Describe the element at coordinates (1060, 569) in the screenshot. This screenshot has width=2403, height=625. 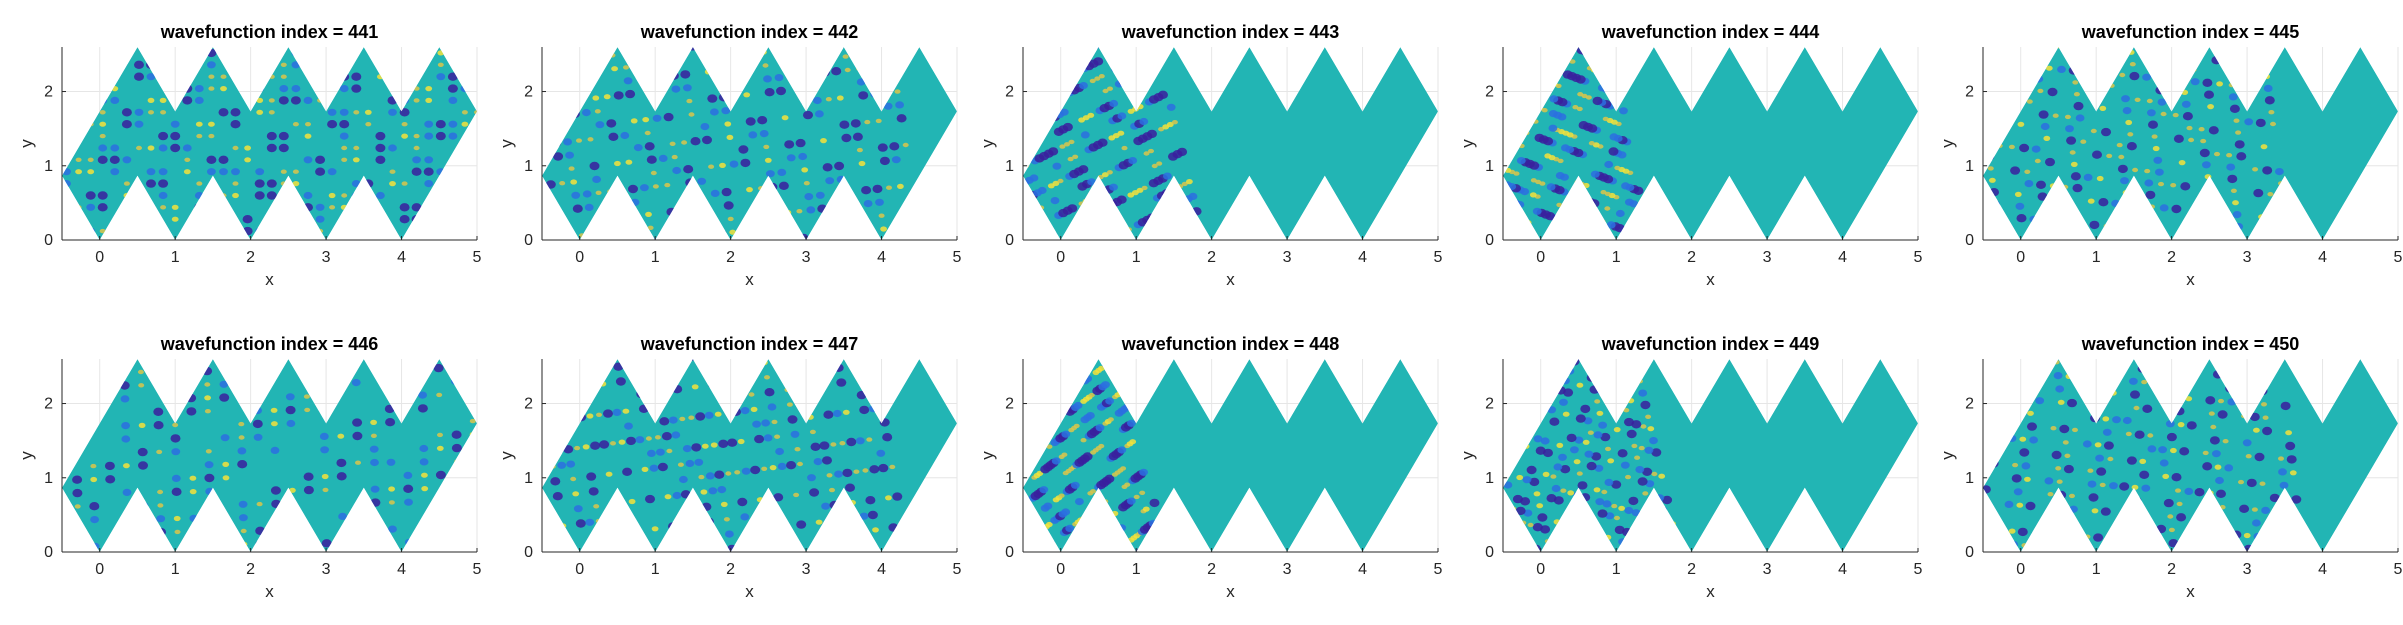
I see `x-tick-label: 0` at that location.